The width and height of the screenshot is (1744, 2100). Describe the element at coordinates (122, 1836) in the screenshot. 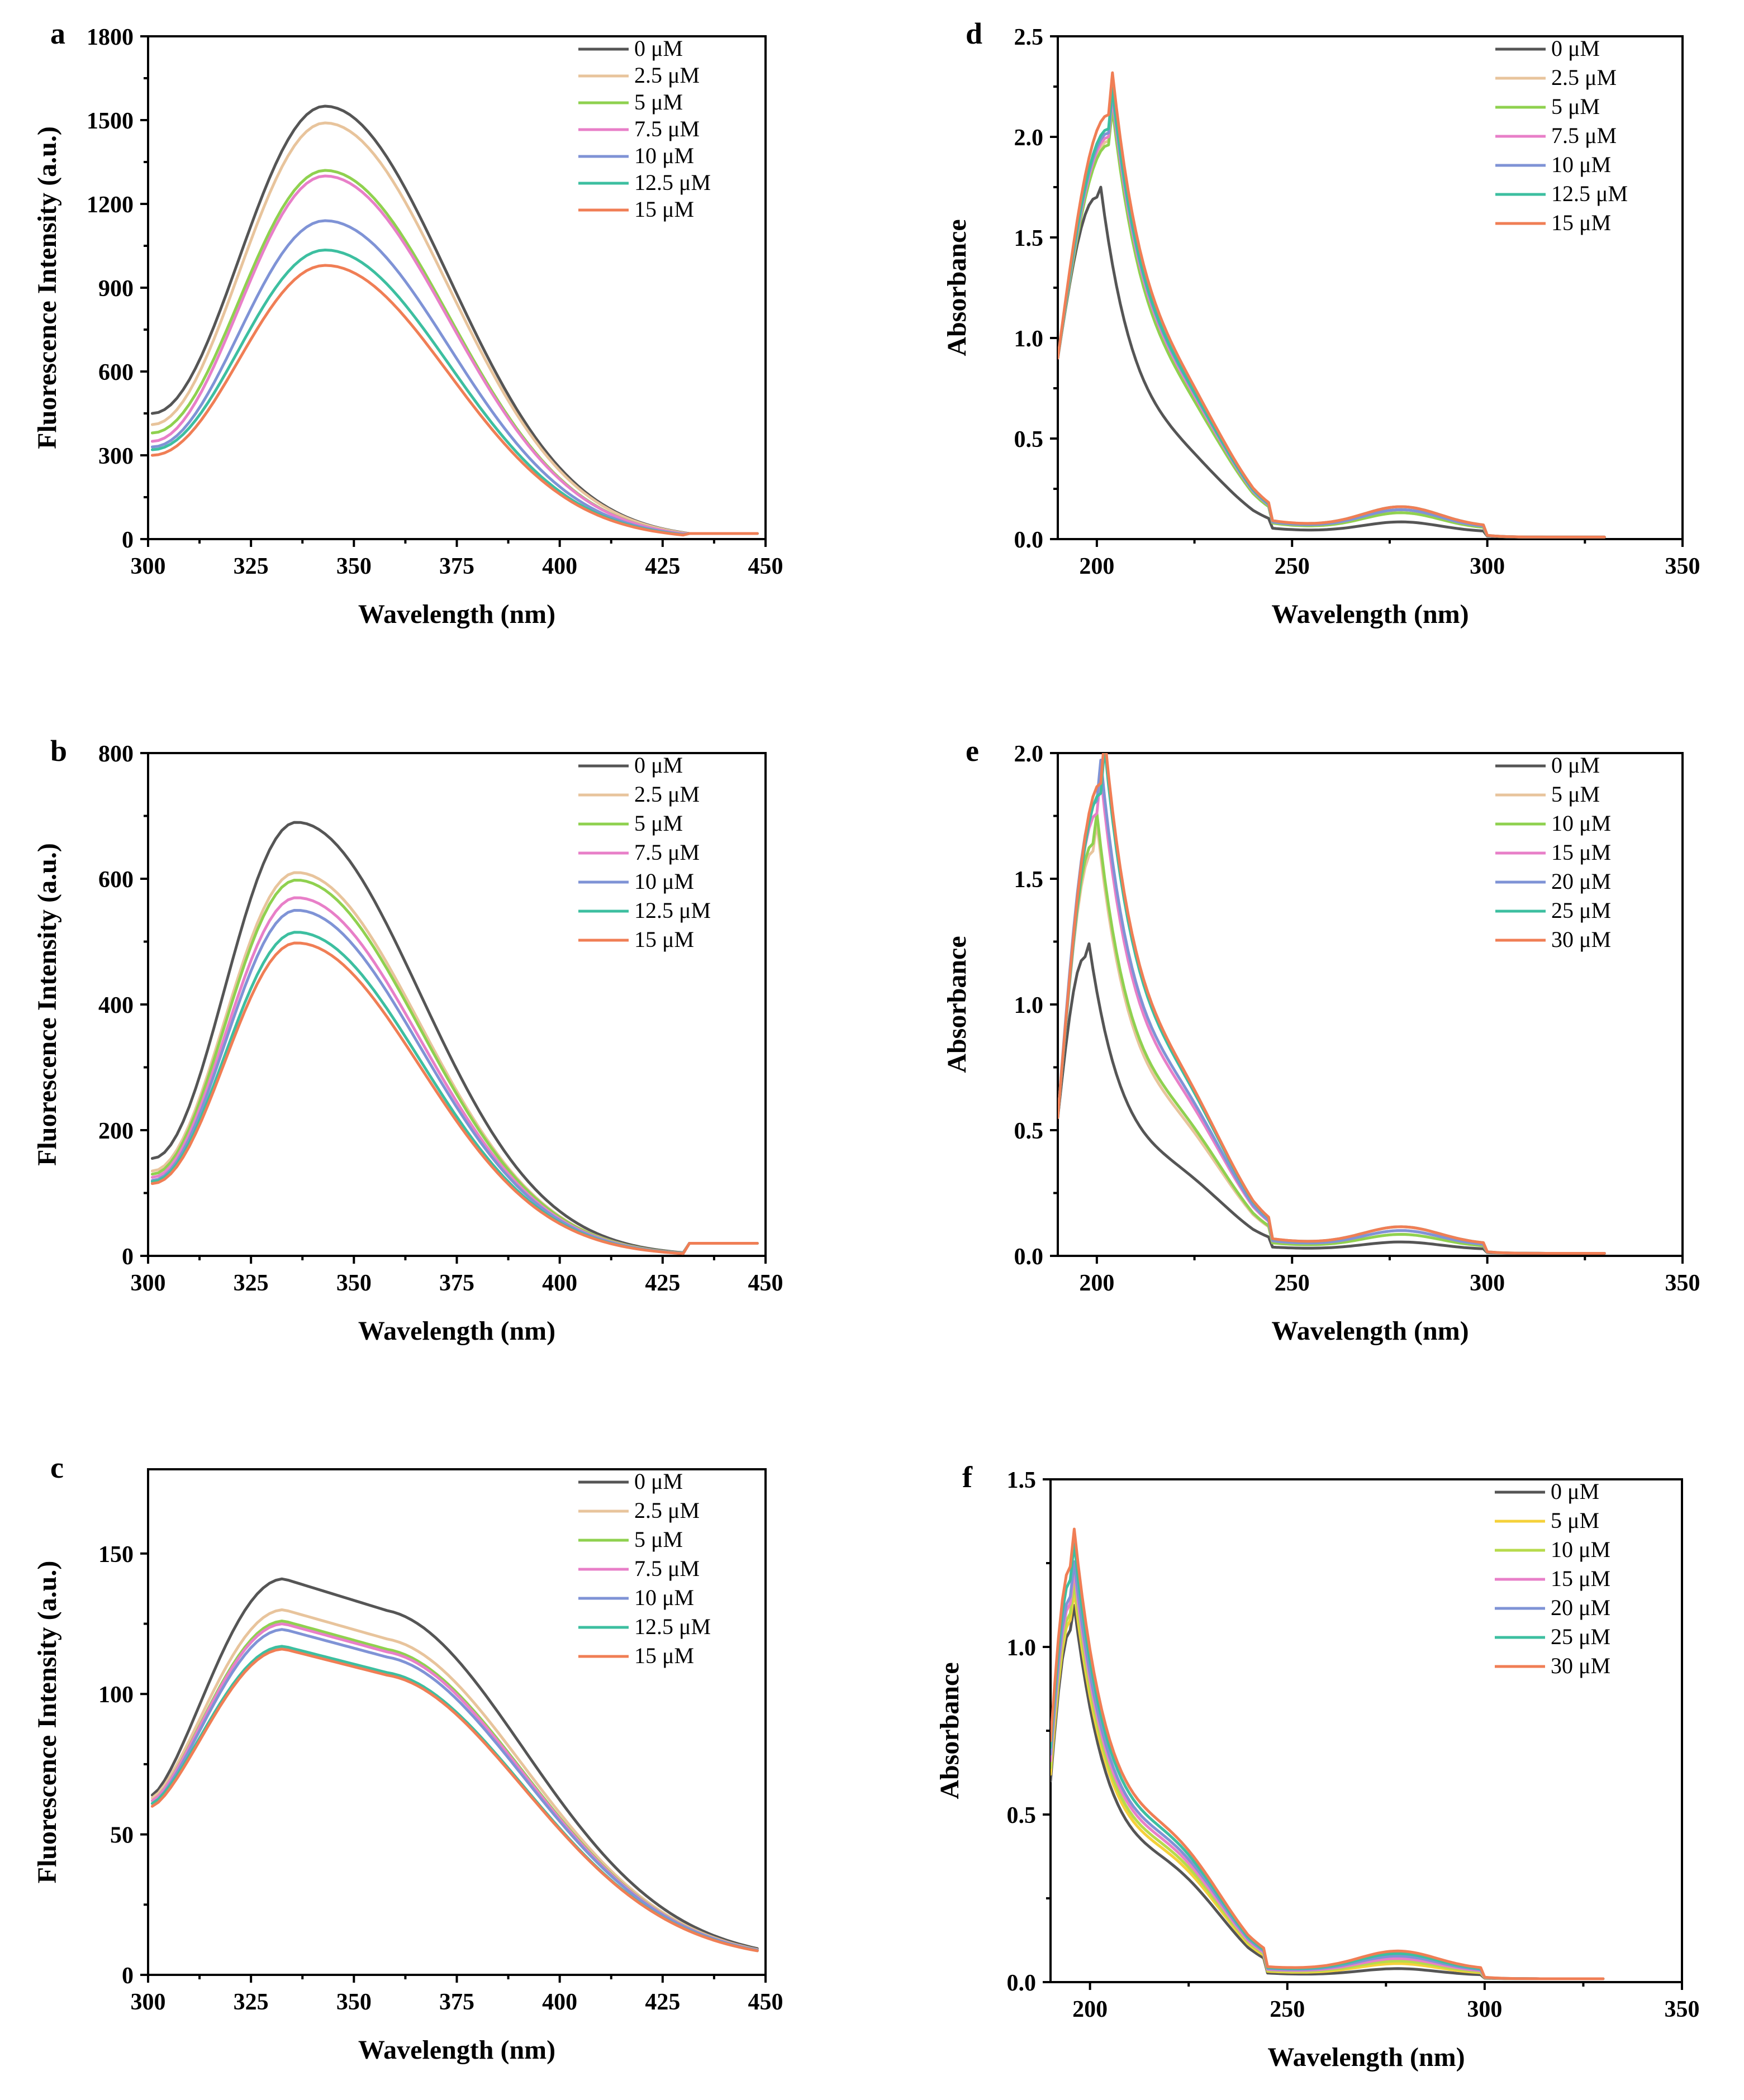

I see `y-tick-label: 50` at that location.